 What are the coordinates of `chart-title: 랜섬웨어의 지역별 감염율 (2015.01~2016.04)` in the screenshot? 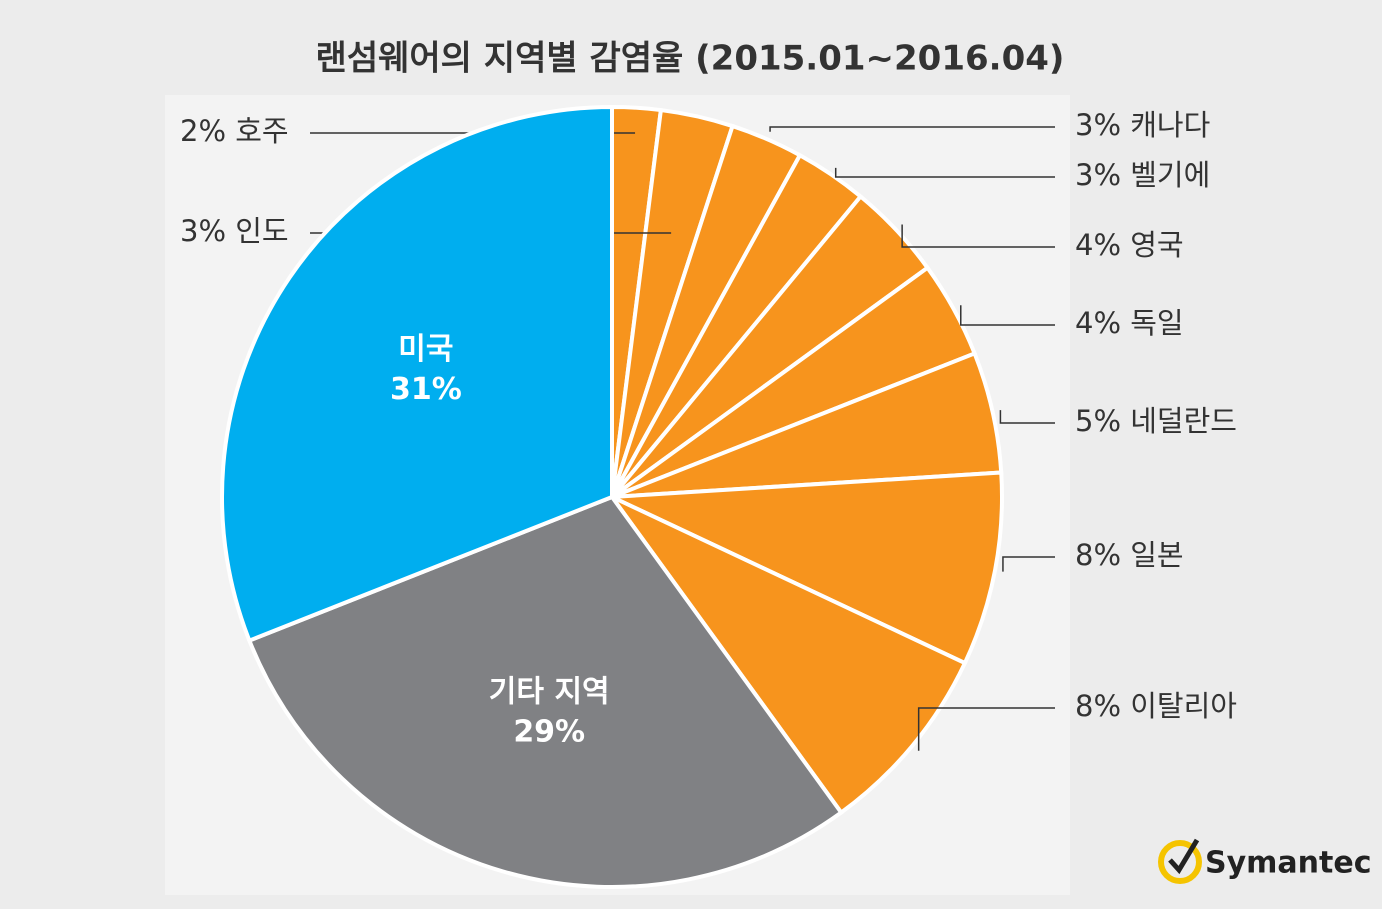 It's located at (690, 59).